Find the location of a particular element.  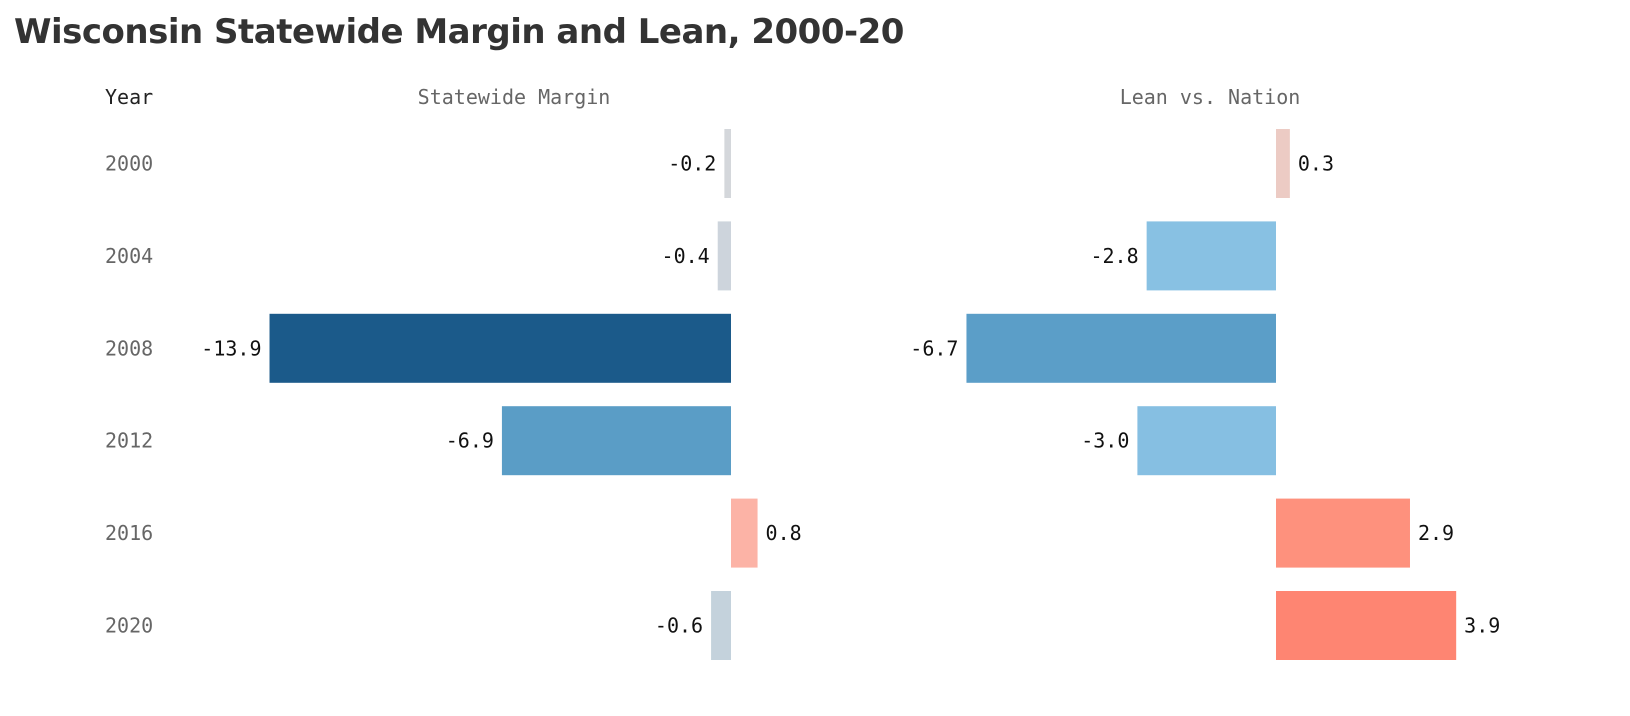

margin-value-label: 0.8 is located at coordinates (784, 533).